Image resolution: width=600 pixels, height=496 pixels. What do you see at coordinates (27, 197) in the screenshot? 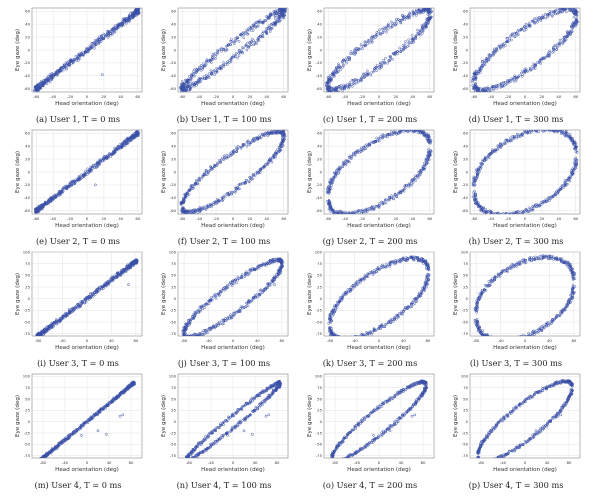
I see `y-tick-label: -40` at bounding box center [27, 197].